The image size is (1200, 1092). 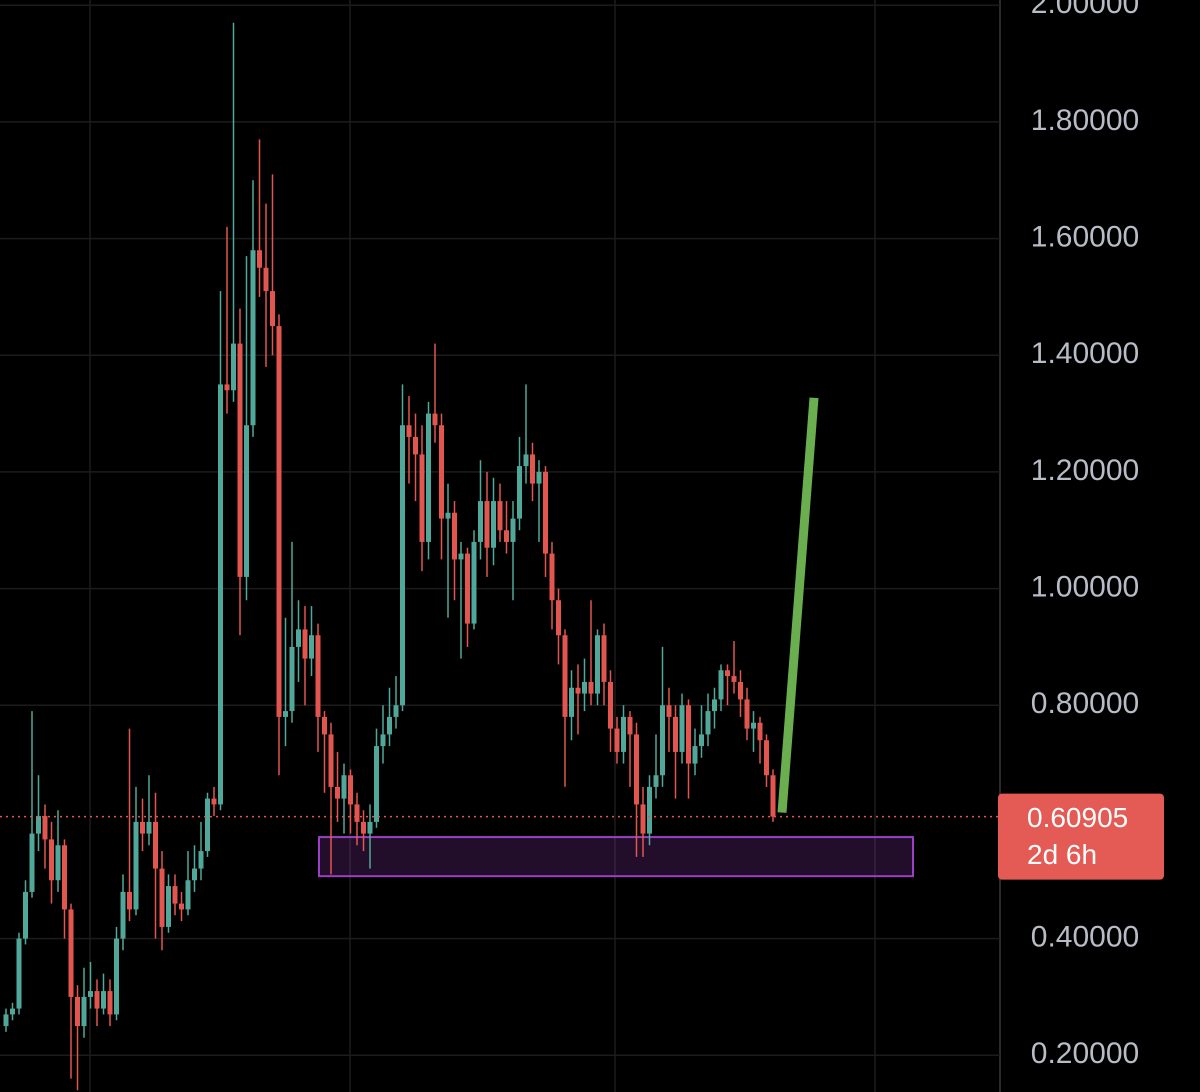 What do you see at coordinates (1062, 854) in the screenshot?
I see `countdown-label: 2d 6h` at bounding box center [1062, 854].